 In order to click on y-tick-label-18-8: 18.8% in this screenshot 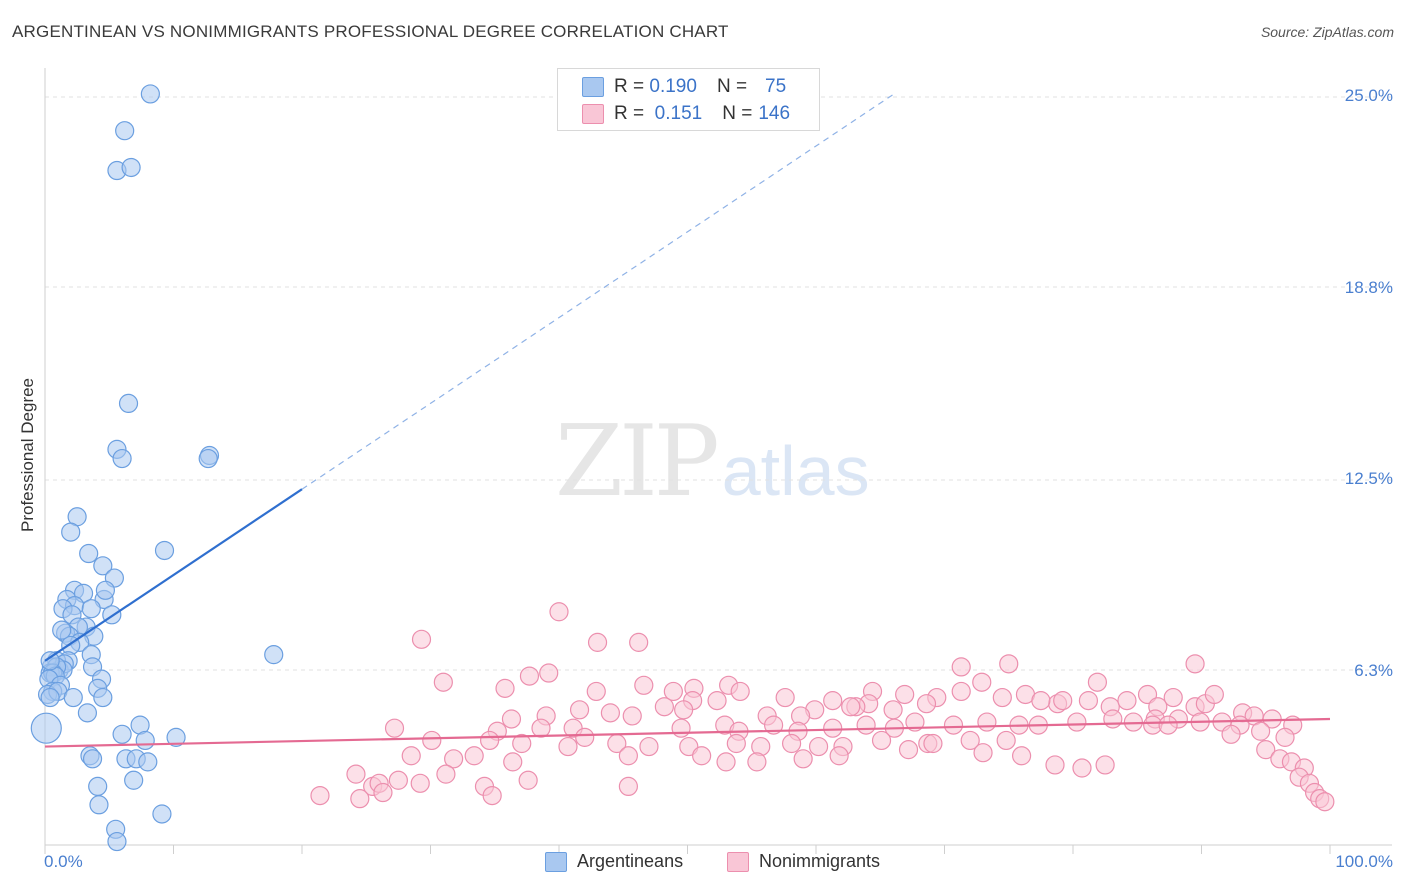, I will do `click(1368, 287)`.